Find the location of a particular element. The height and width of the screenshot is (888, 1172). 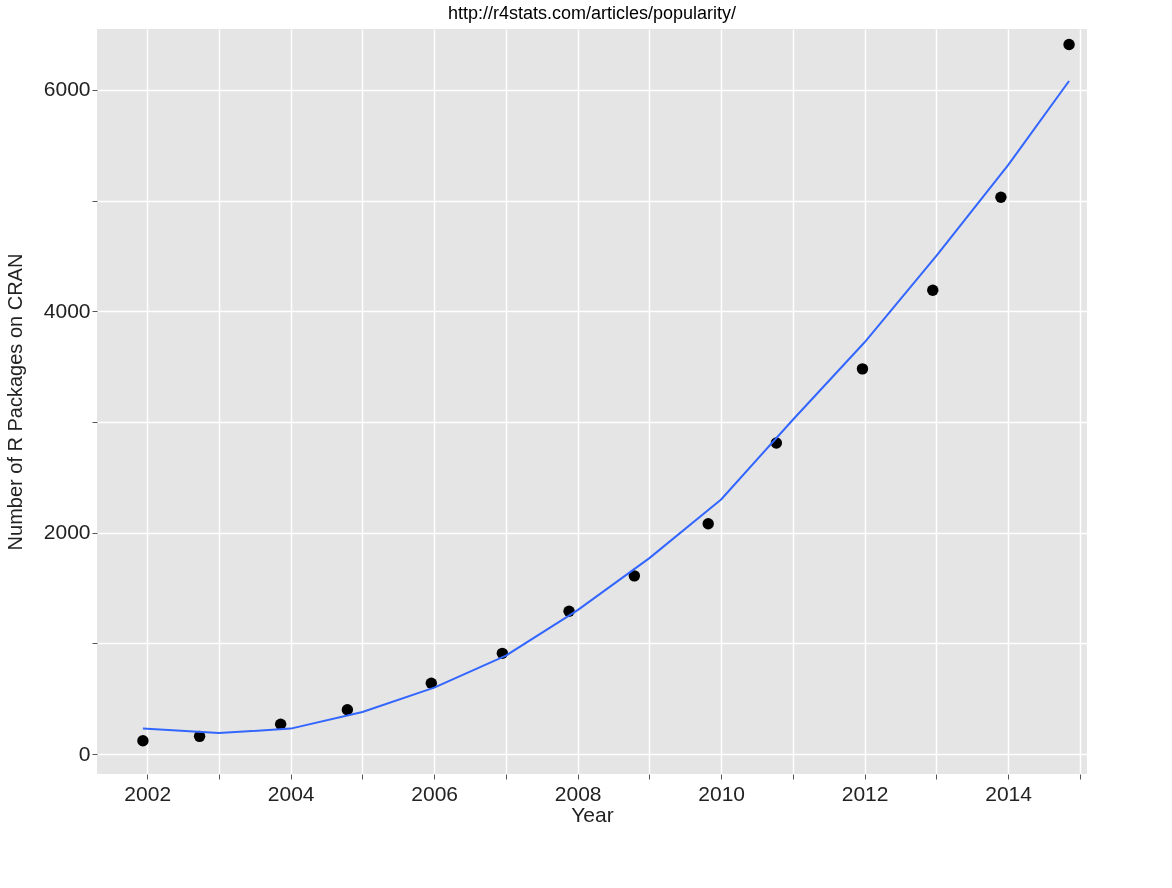

x-axis-title: Year is located at coordinates (592, 814).